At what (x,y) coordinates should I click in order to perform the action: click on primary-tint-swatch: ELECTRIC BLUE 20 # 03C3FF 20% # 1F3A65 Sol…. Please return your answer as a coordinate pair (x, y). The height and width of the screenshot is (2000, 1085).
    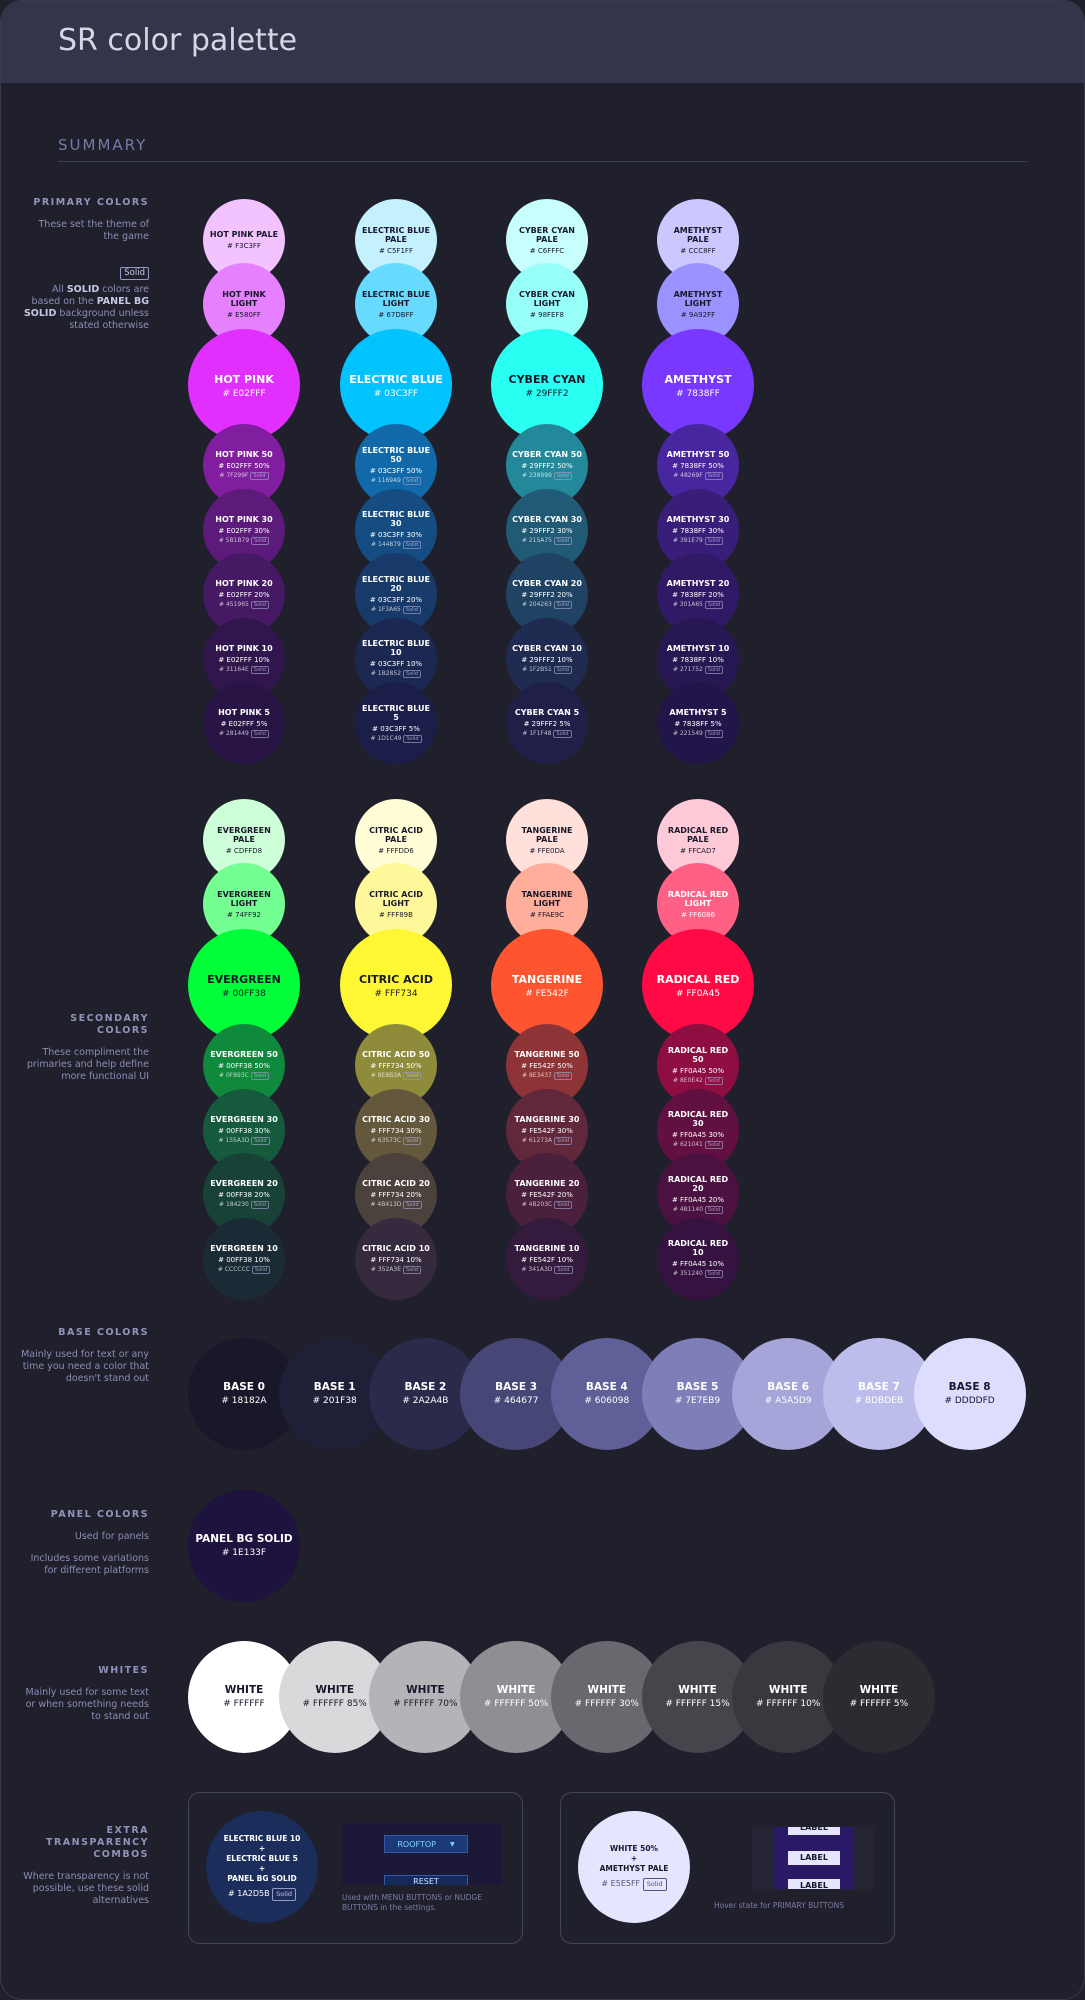
    Looking at the image, I should click on (396, 594).